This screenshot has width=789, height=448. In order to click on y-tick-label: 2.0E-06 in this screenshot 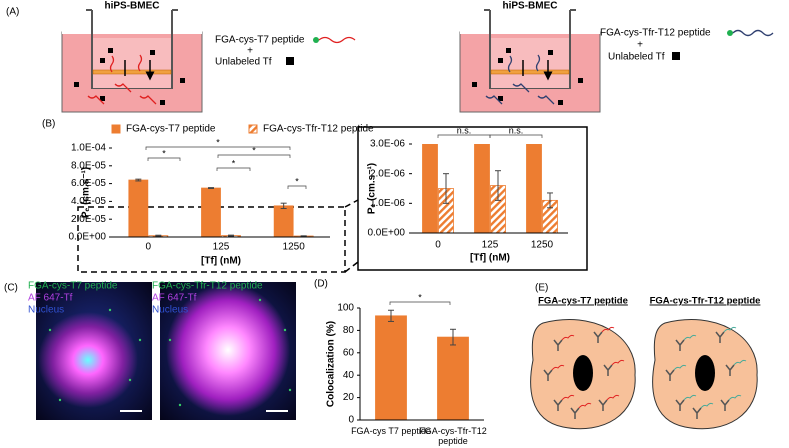, I will do `click(387, 173)`.